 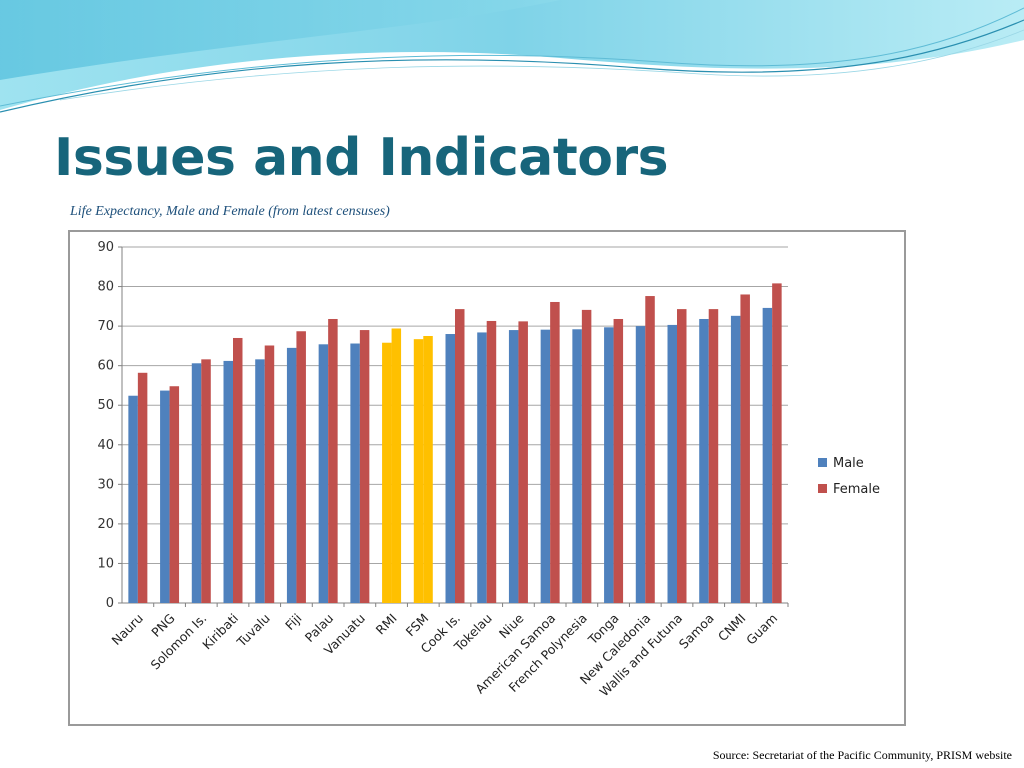 I want to click on x-tick-label: Fiji, so click(x=293, y=622).